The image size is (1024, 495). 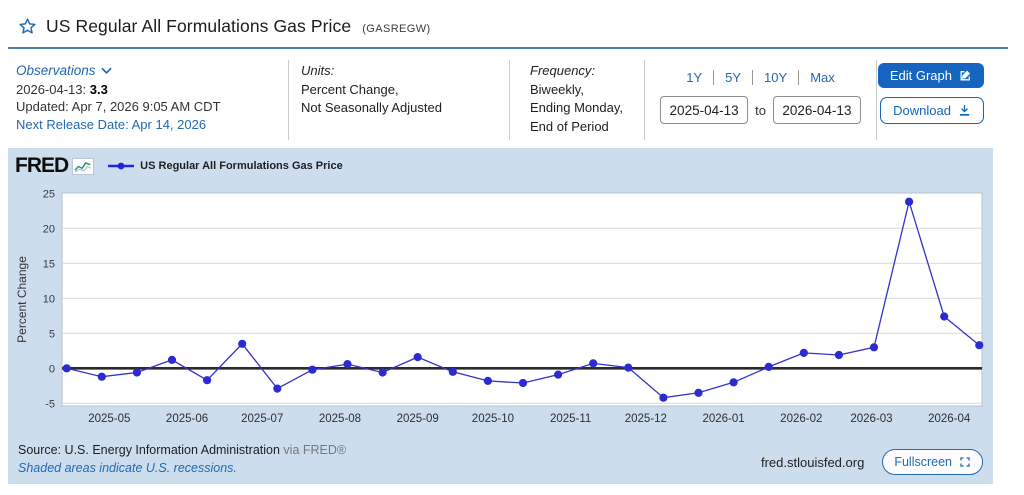 I want to click on source-via-text: via FRED®, so click(x=315, y=450).